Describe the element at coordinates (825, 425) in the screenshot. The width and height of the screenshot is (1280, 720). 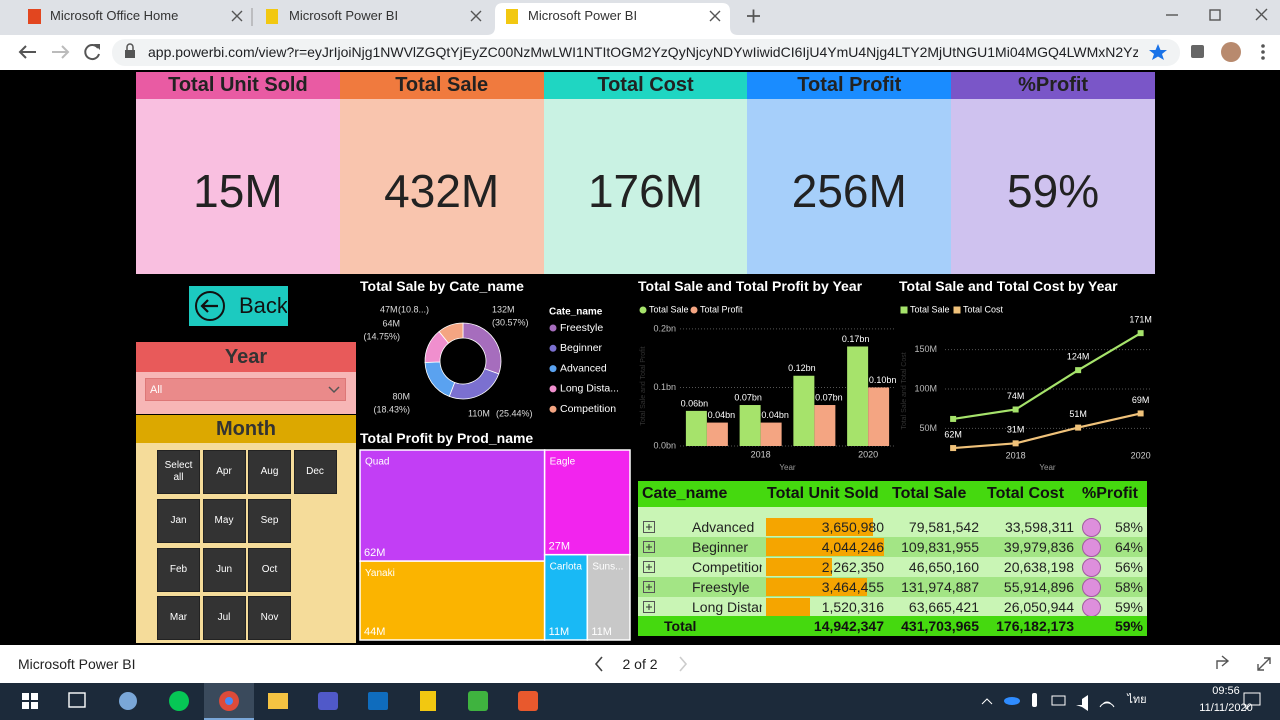
I see `bar` at that location.